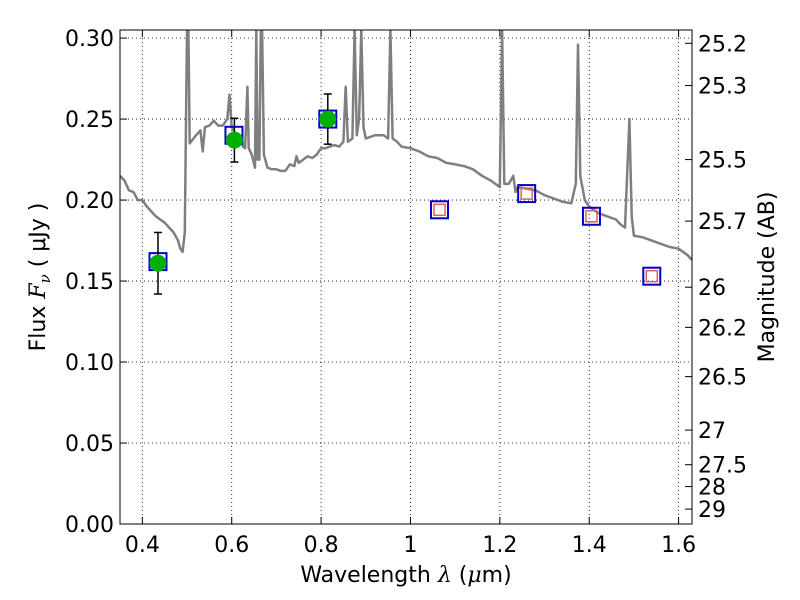 The image size is (800, 600). What do you see at coordinates (722, 222) in the screenshot?
I see `y2-tick-label: 25.7` at bounding box center [722, 222].